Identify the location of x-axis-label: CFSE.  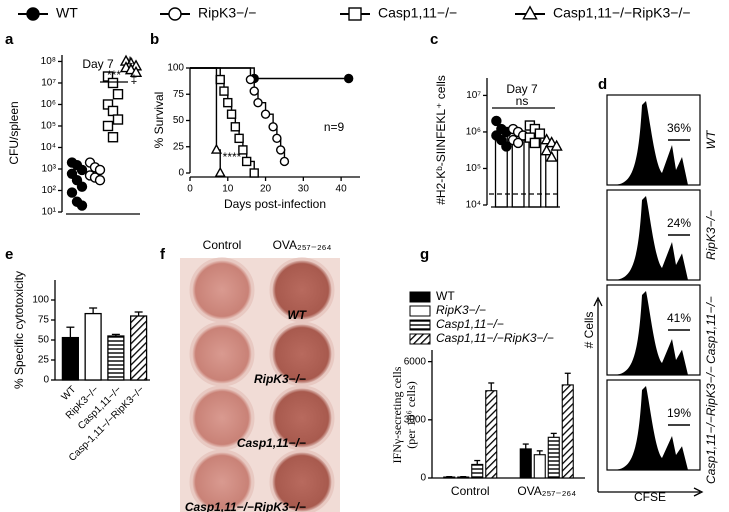
(650, 497).